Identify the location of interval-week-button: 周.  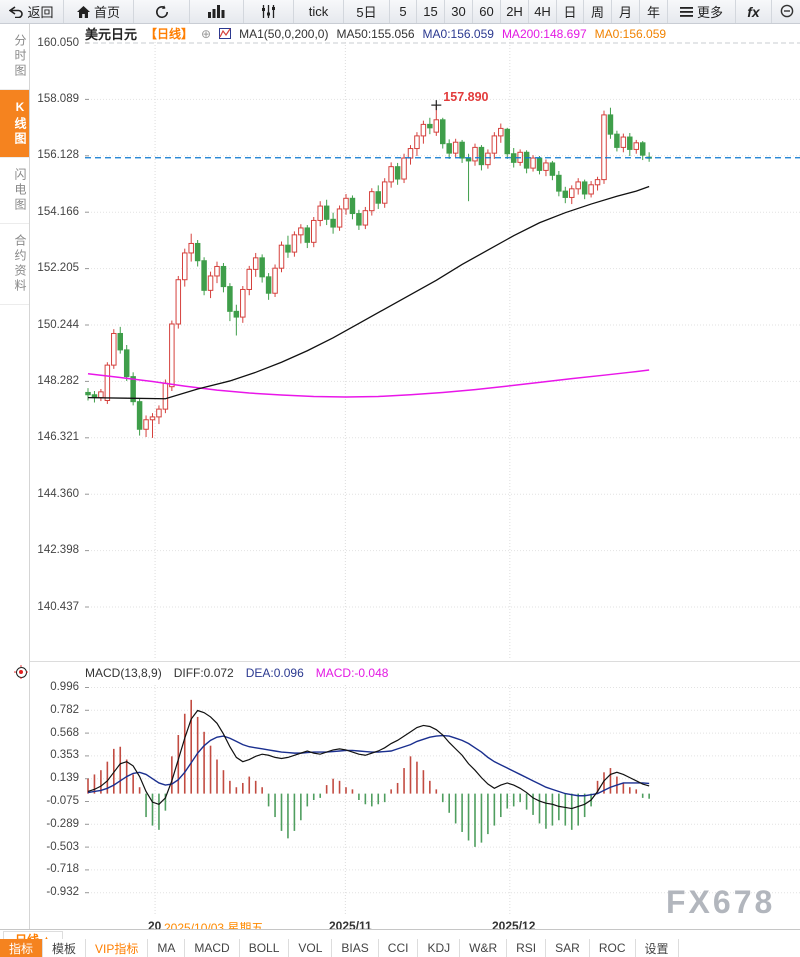
(598, 11).